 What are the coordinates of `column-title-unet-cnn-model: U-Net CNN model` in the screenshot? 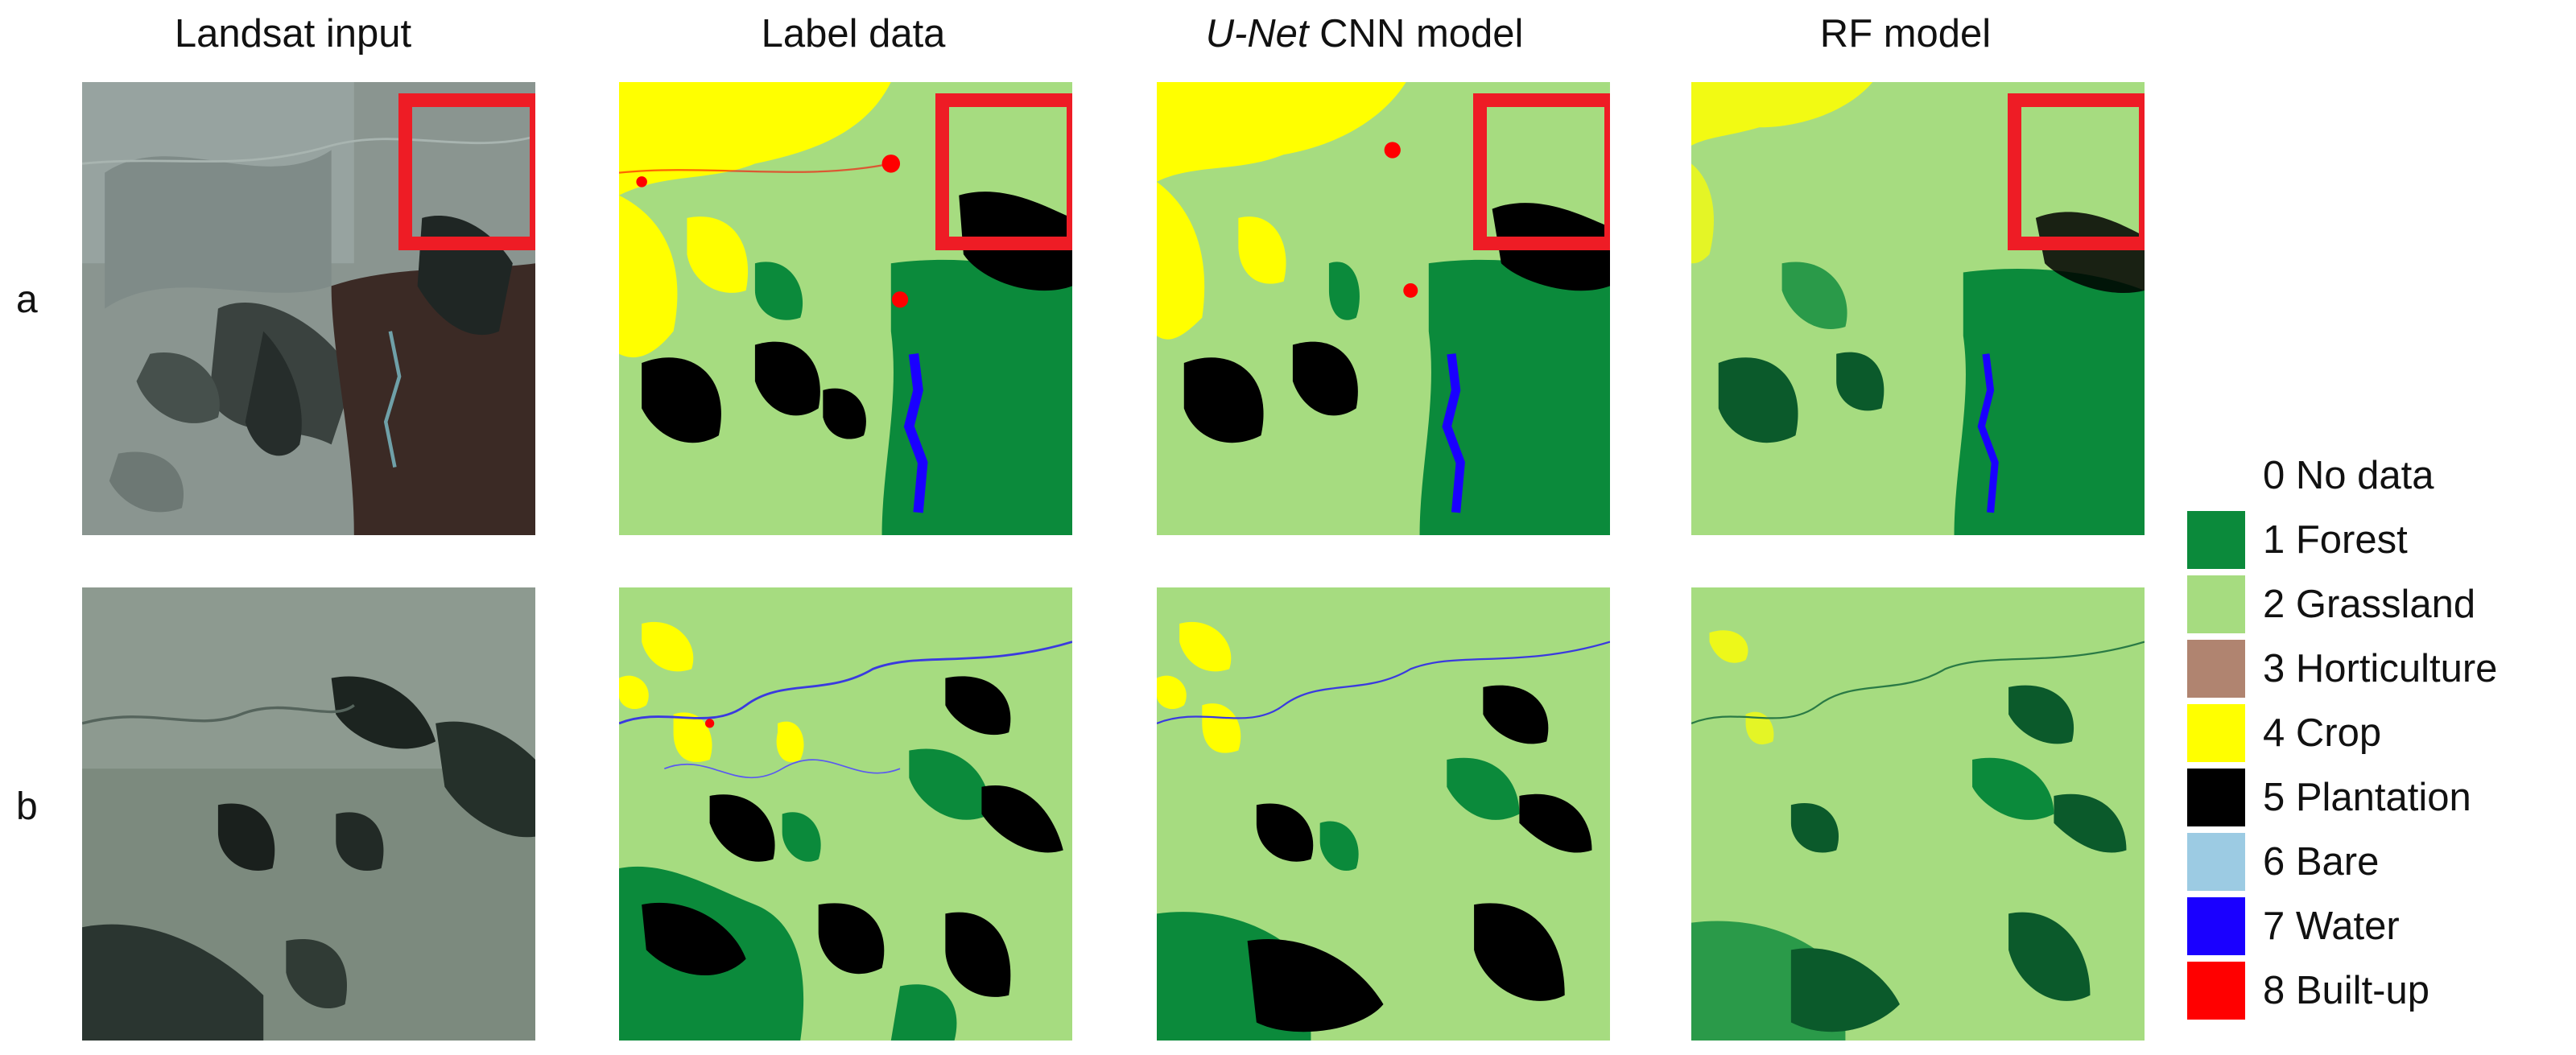 It's located at (1365, 33).